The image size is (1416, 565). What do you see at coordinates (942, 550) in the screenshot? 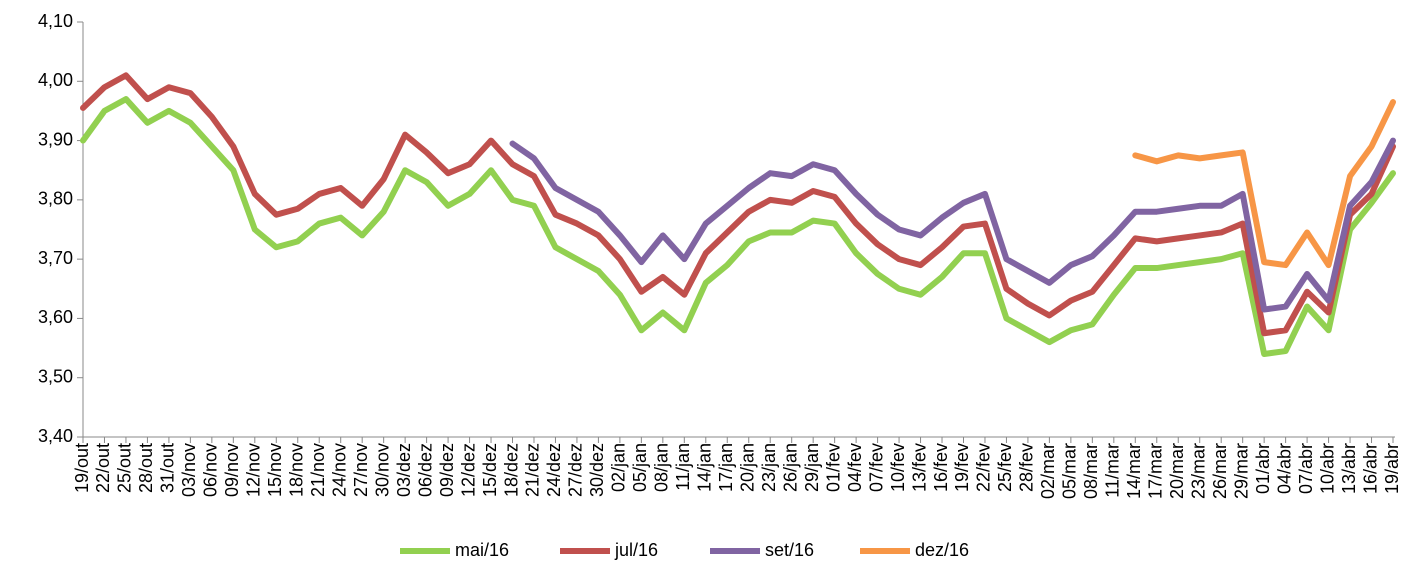
I see `legend-label: dez/16` at bounding box center [942, 550].